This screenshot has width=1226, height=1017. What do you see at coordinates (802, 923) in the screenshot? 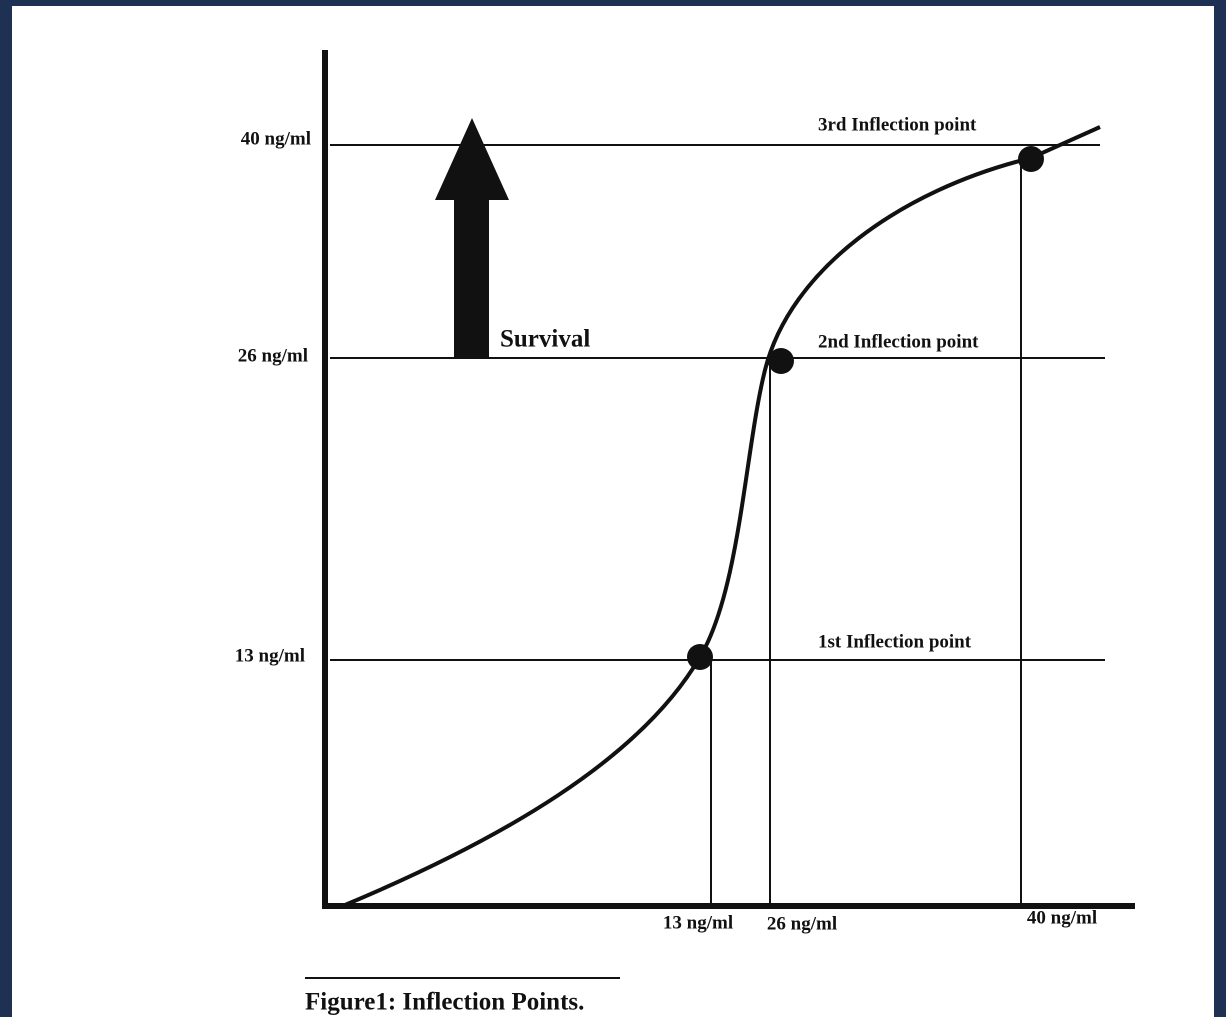
I see `x-label: 26 ng/ml` at bounding box center [802, 923].